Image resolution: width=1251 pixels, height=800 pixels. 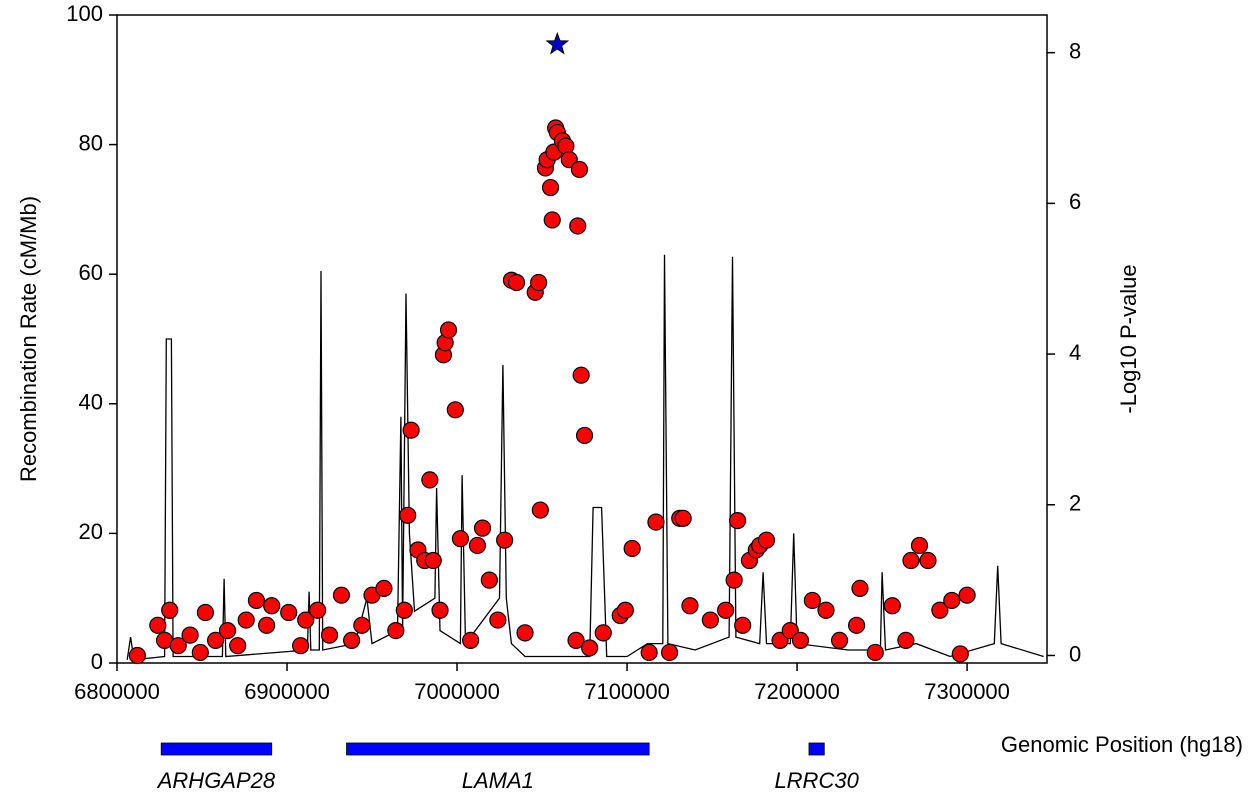 What do you see at coordinates (1075, 653) in the screenshot?
I see `y2-tick-label: 0` at bounding box center [1075, 653].